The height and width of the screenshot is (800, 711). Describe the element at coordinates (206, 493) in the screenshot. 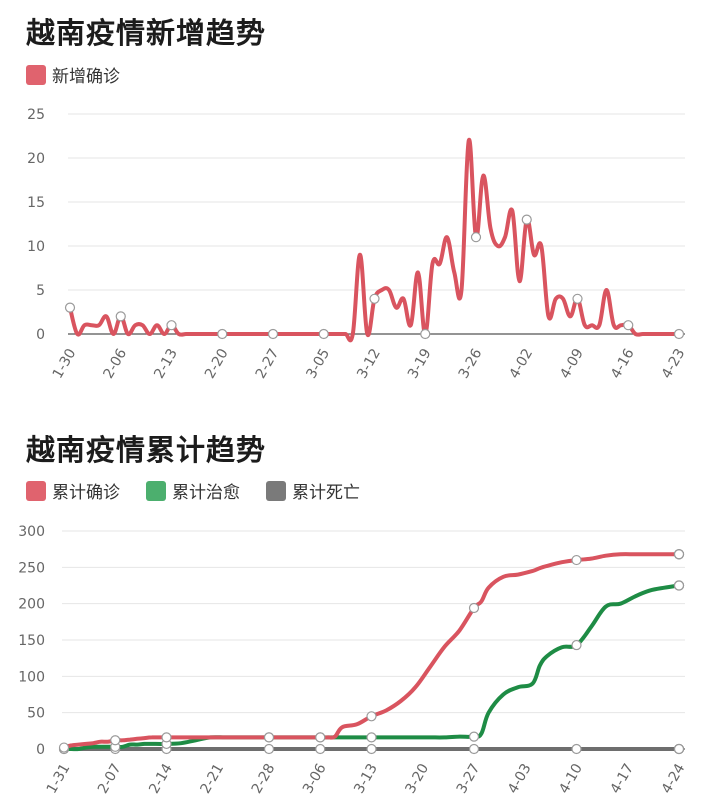

I see `legend-label-cumulative-recovered: 累计治愈` at that location.